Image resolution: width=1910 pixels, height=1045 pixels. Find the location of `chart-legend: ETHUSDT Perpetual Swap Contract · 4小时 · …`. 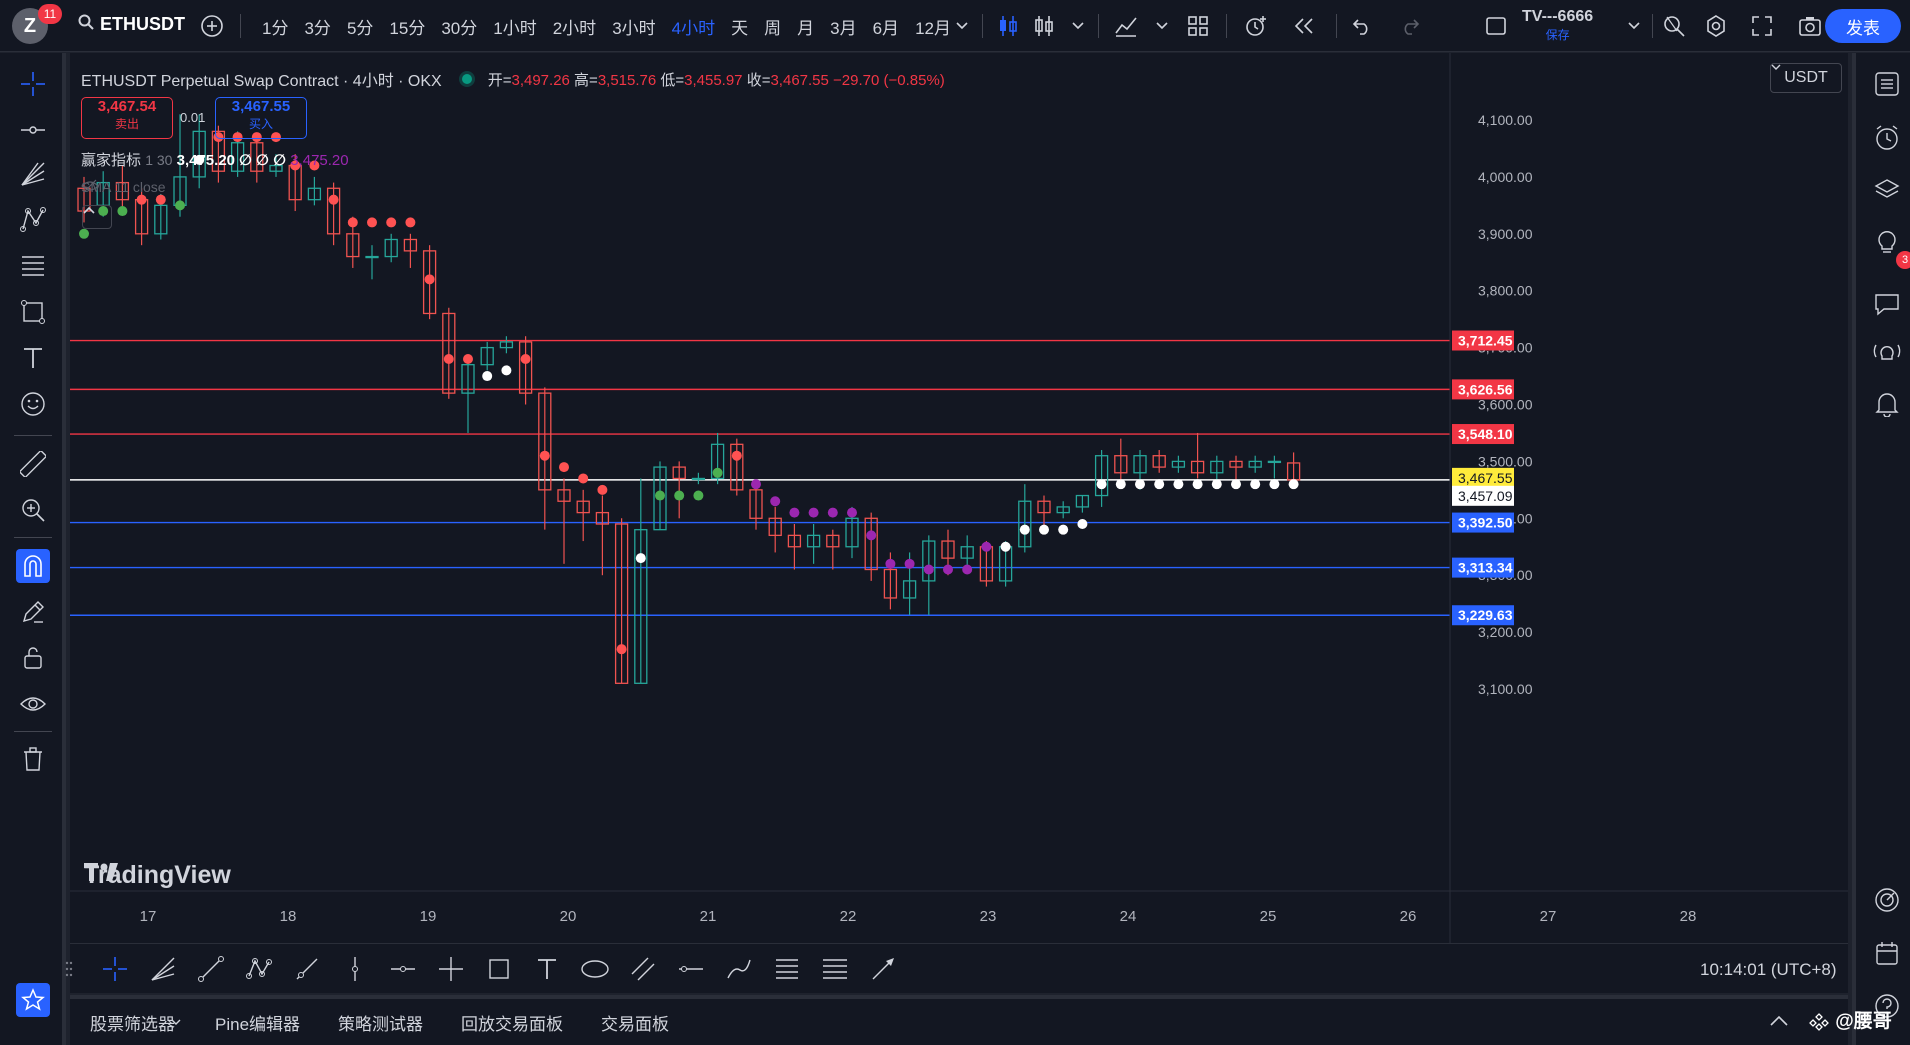

chart-legend: ETHUSDT Perpetual Swap Contract · 4小时 · … is located at coordinates (513, 79).